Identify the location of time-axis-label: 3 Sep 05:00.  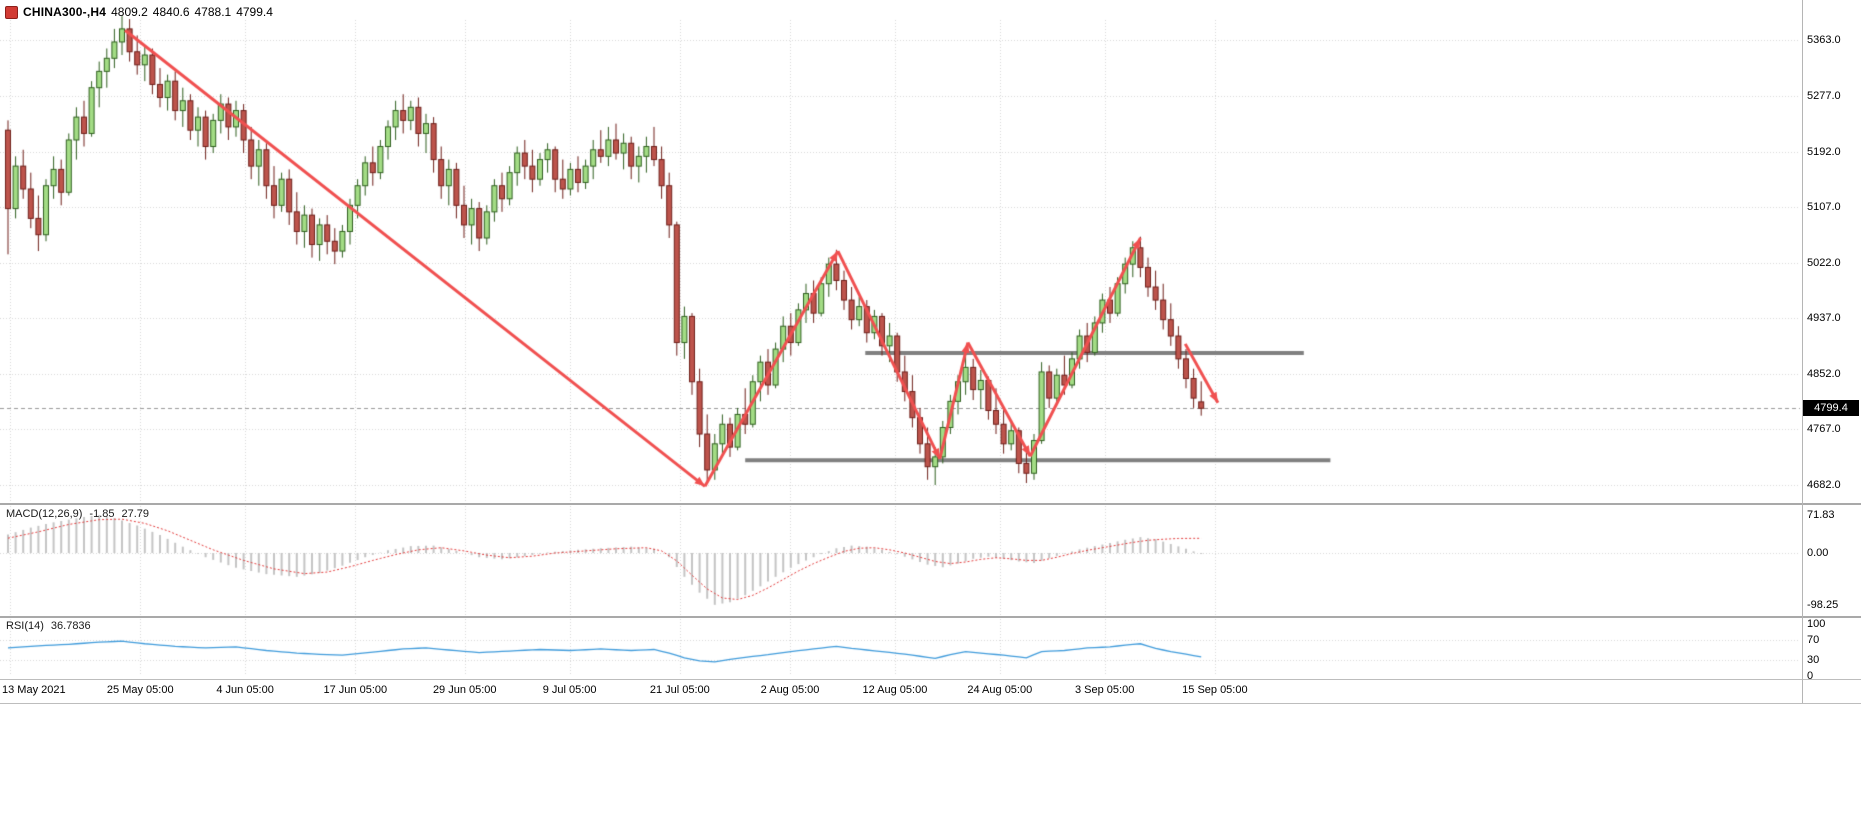
(1105, 690).